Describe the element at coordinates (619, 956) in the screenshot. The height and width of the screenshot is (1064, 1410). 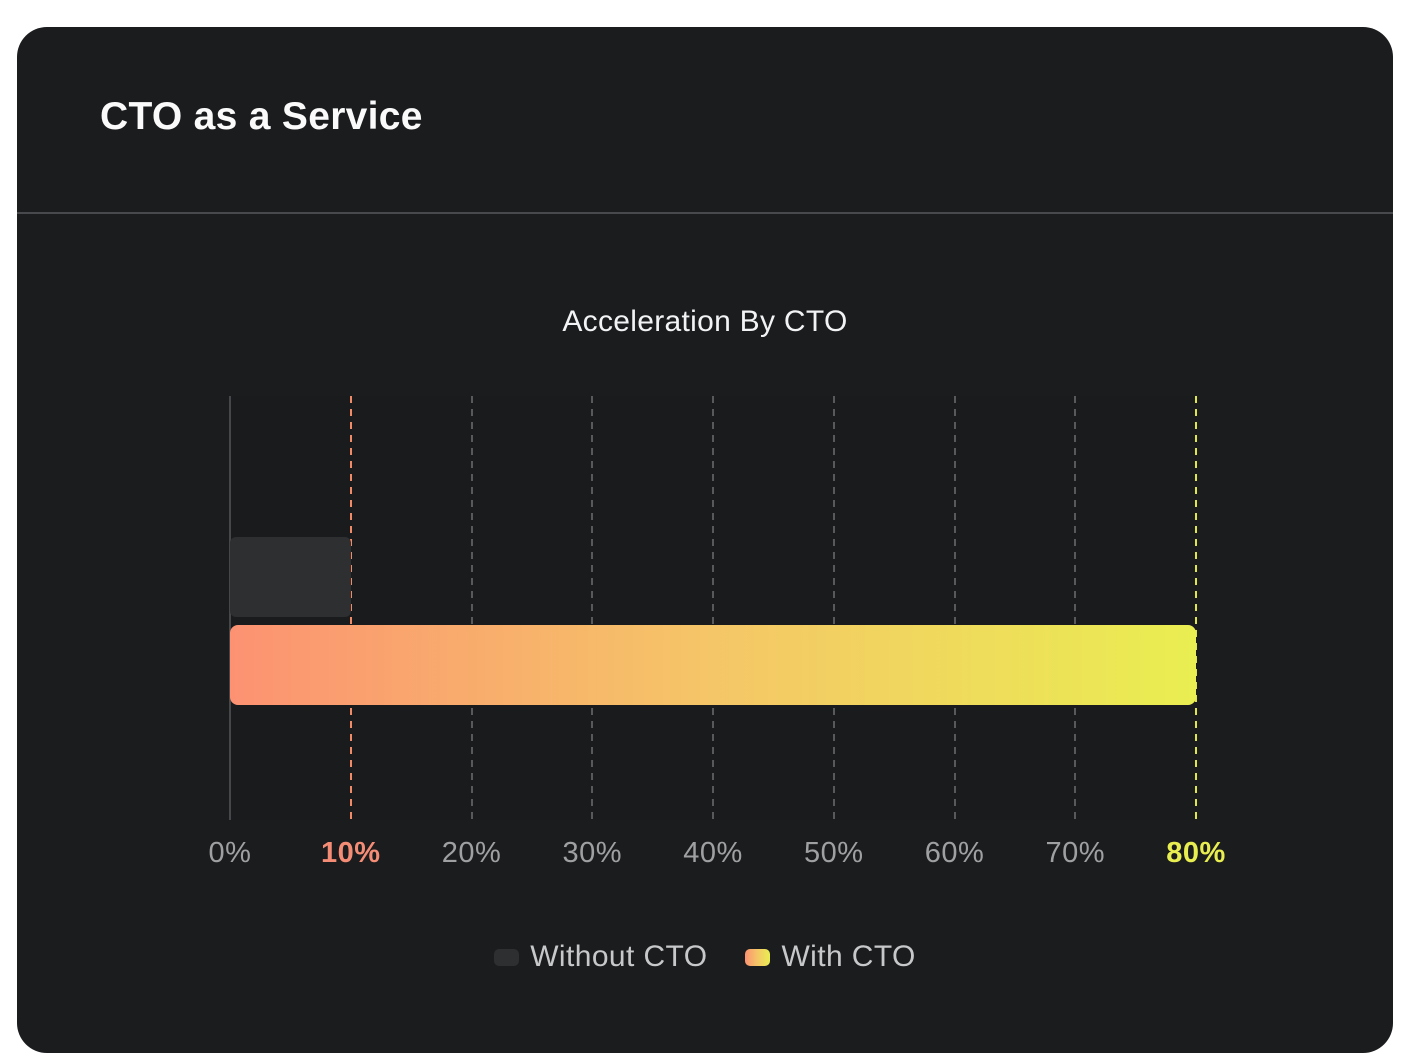
I see `legend-label-without-cto: Without CTO` at that location.